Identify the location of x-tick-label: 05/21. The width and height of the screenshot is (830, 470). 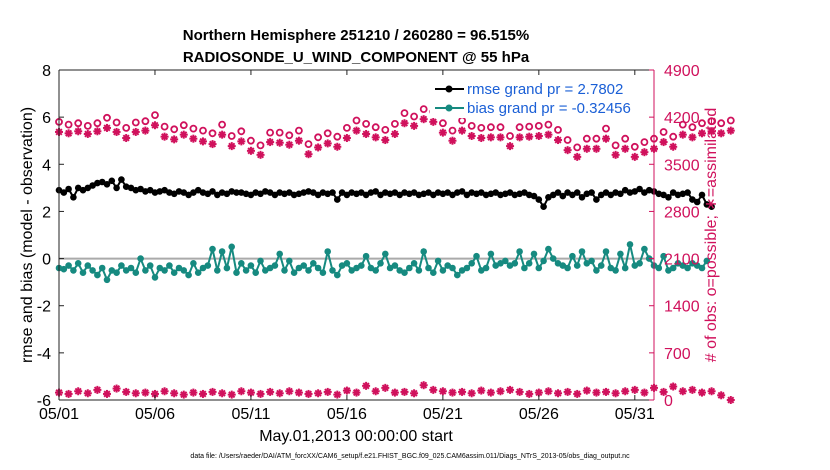
(443, 414).